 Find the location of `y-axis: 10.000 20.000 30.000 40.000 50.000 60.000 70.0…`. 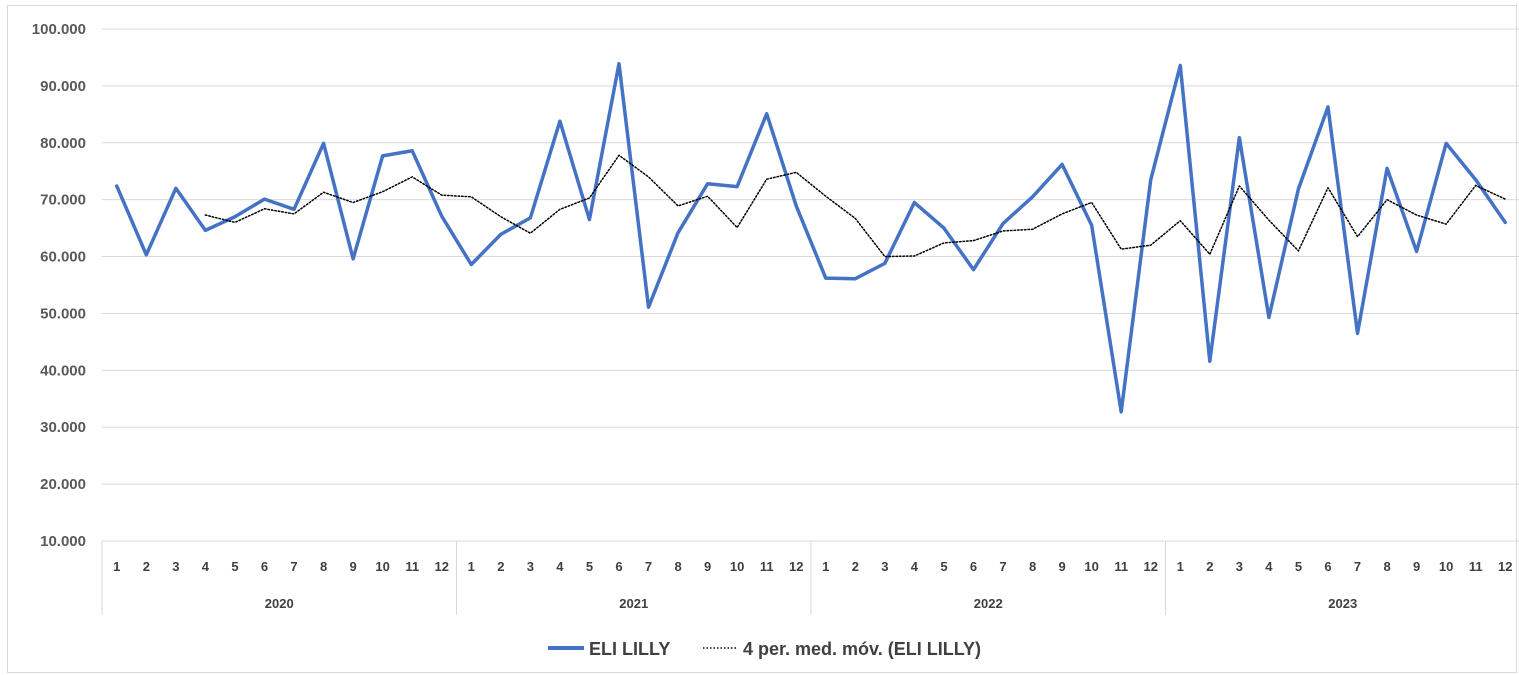

y-axis: 10.000 20.000 30.000 40.000 50.000 60.000 70.0… is located at coordinates (59, 285).